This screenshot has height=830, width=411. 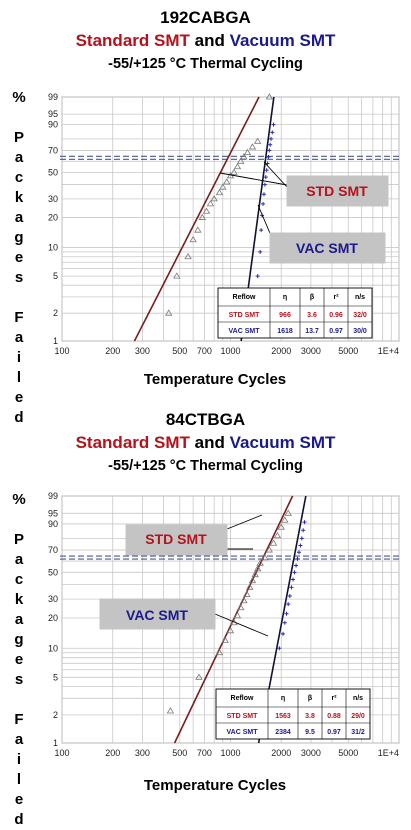 What do you see at coordinates (19, 759) in the screenshot?
I see `y-axis-label-char: i` at bounding box center [19, 759].